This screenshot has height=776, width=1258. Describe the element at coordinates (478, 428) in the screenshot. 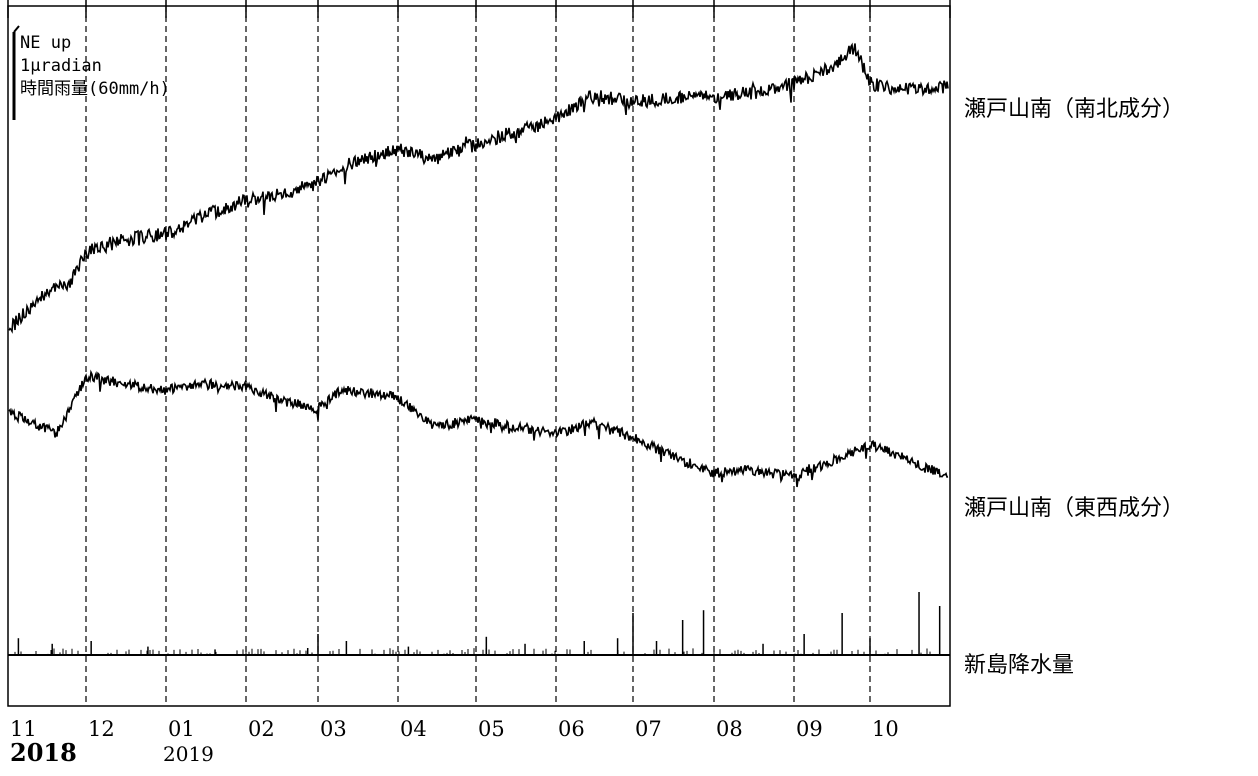

I see `series-ew-line` at that location.